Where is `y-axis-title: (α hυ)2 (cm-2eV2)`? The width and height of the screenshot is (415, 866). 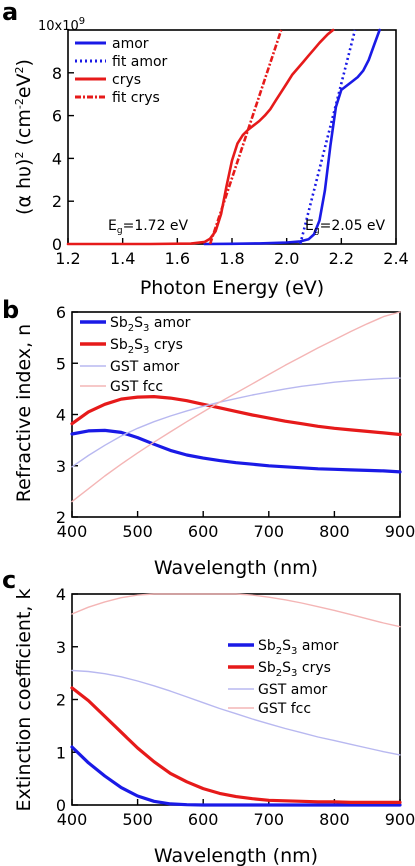
y-axis-title: (α hυ)2 (cm-2eV2) is located at coordinates (24, 137).